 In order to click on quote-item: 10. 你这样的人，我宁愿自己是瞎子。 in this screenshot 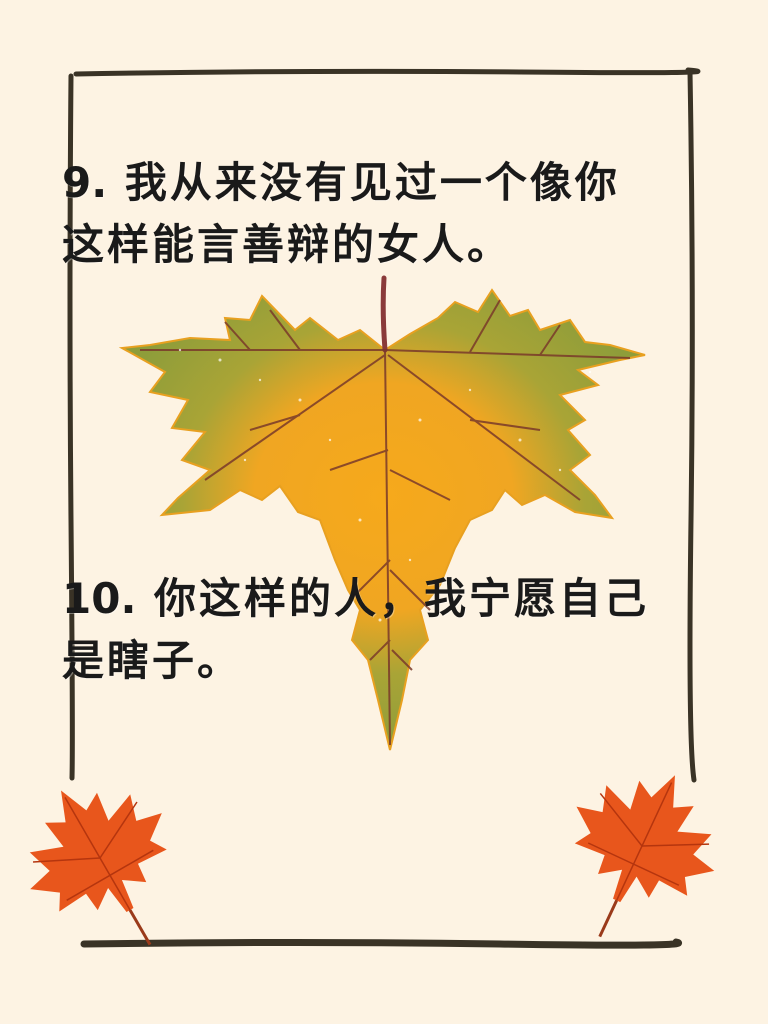, I will do `click(362, 630)`.